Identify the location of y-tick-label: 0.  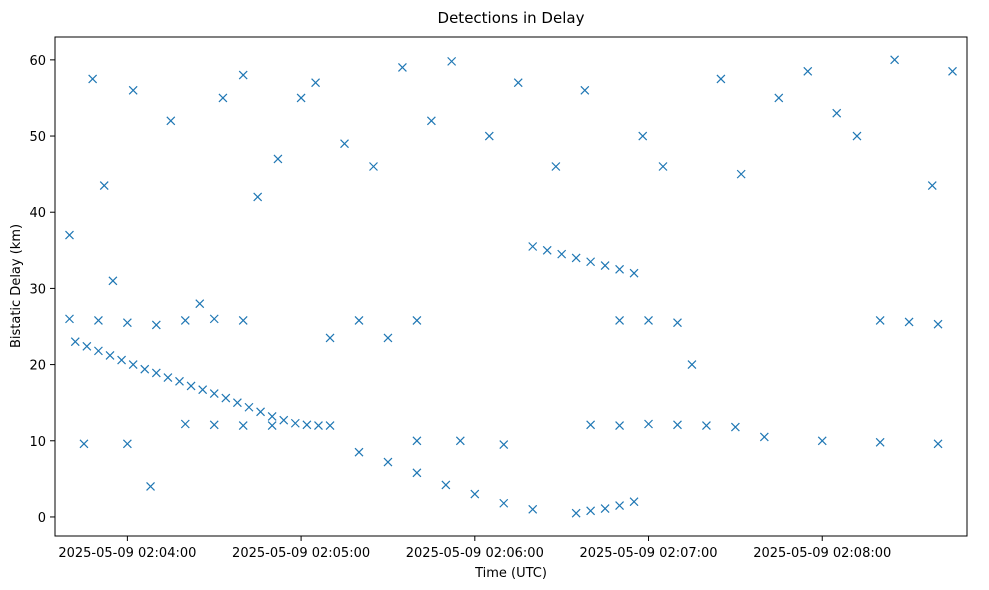
(42, 518).